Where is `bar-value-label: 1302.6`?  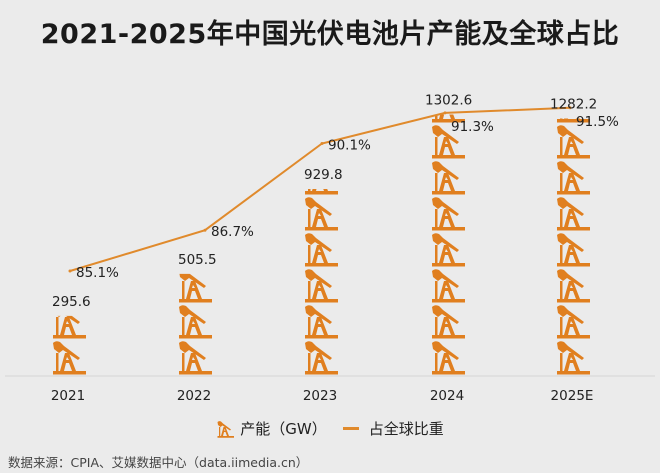
bar-value-label: 1302.6 is located at coordinates (448, 100).